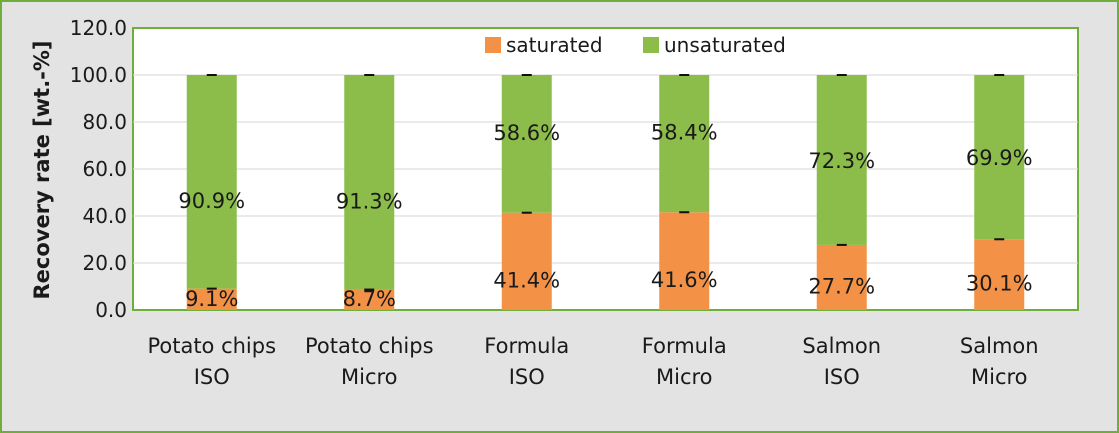 The image size is (1119, 433). What do you see at coordinates (554, 45) in the screenshot?
I see `legend-label-saturated: saturated` at bounding box center [554, 45].